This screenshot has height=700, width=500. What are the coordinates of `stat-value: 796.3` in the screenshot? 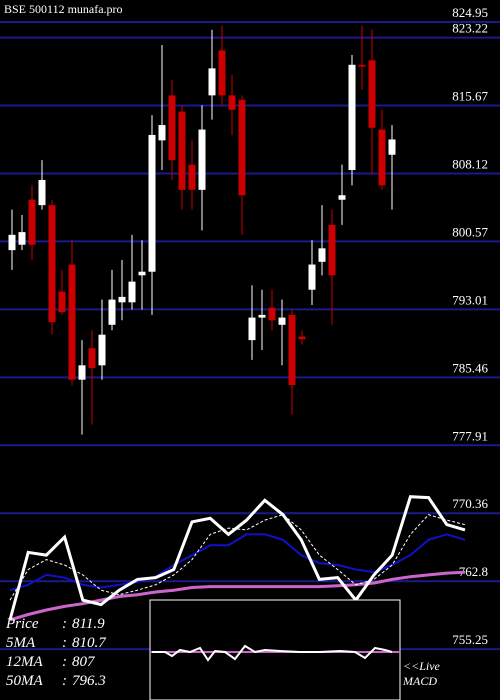 It's located at (89, 681).